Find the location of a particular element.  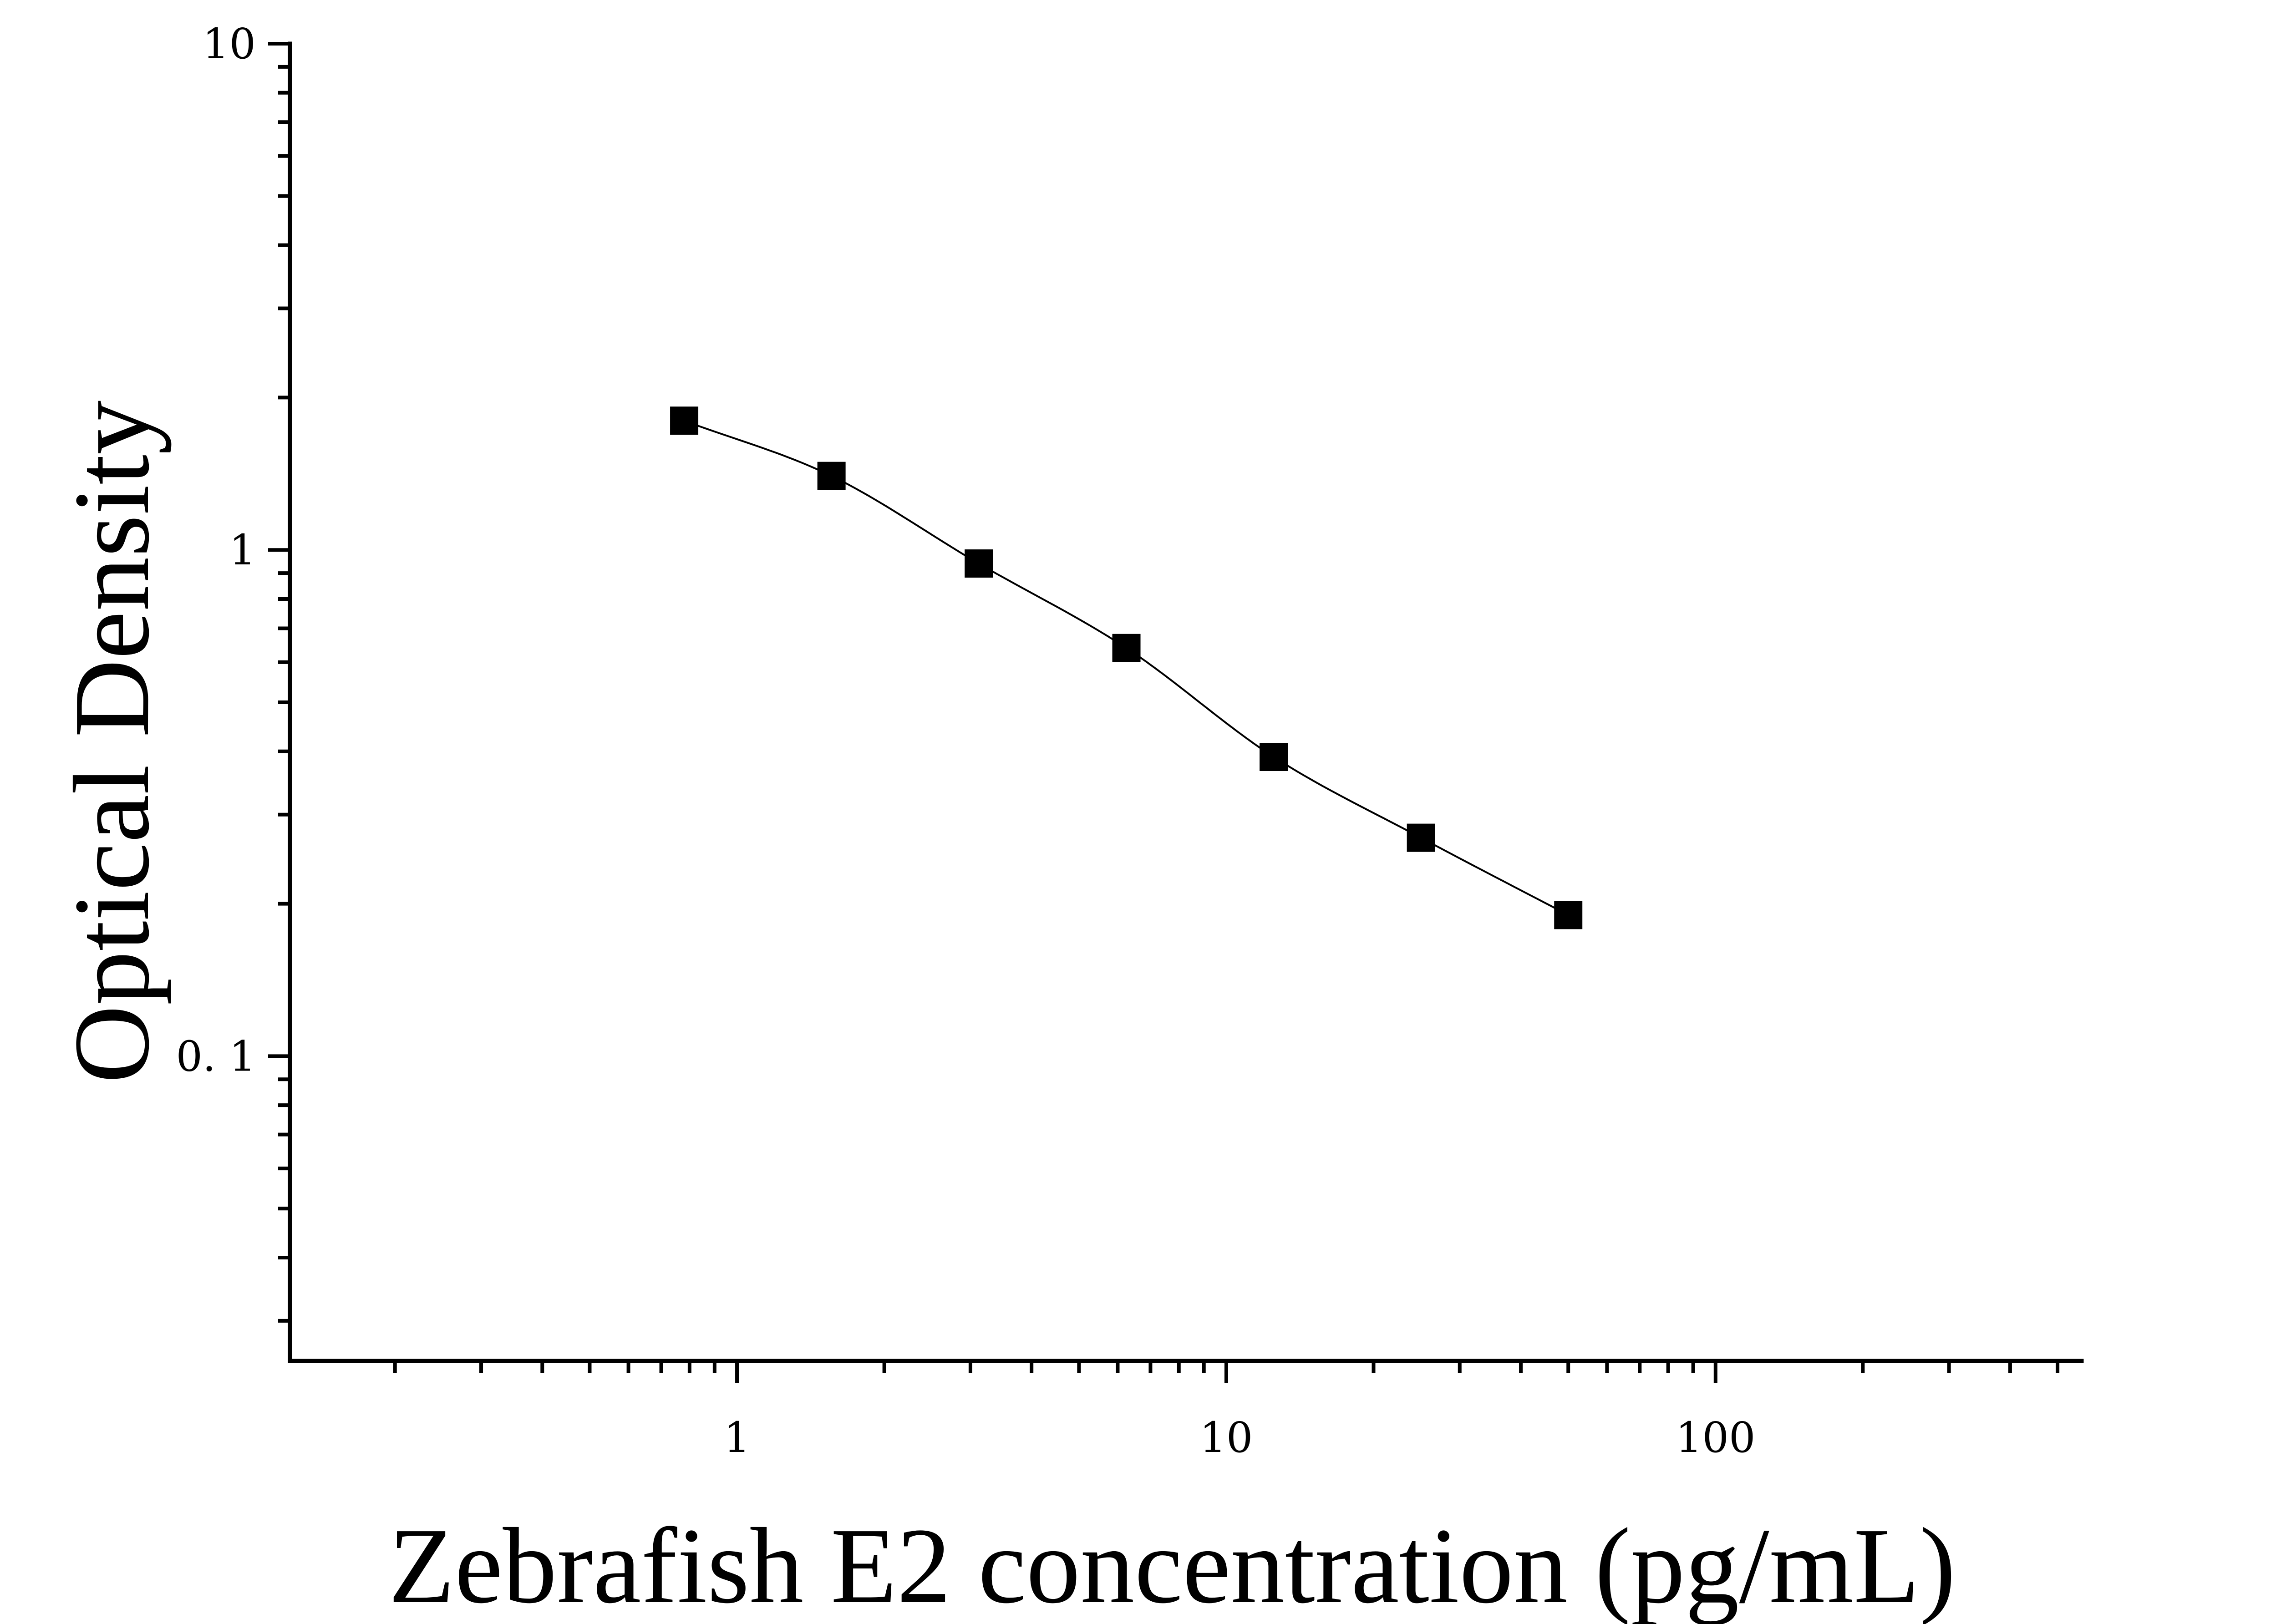

y-axis-title: Optical Density is located at coordinates (112, 742).